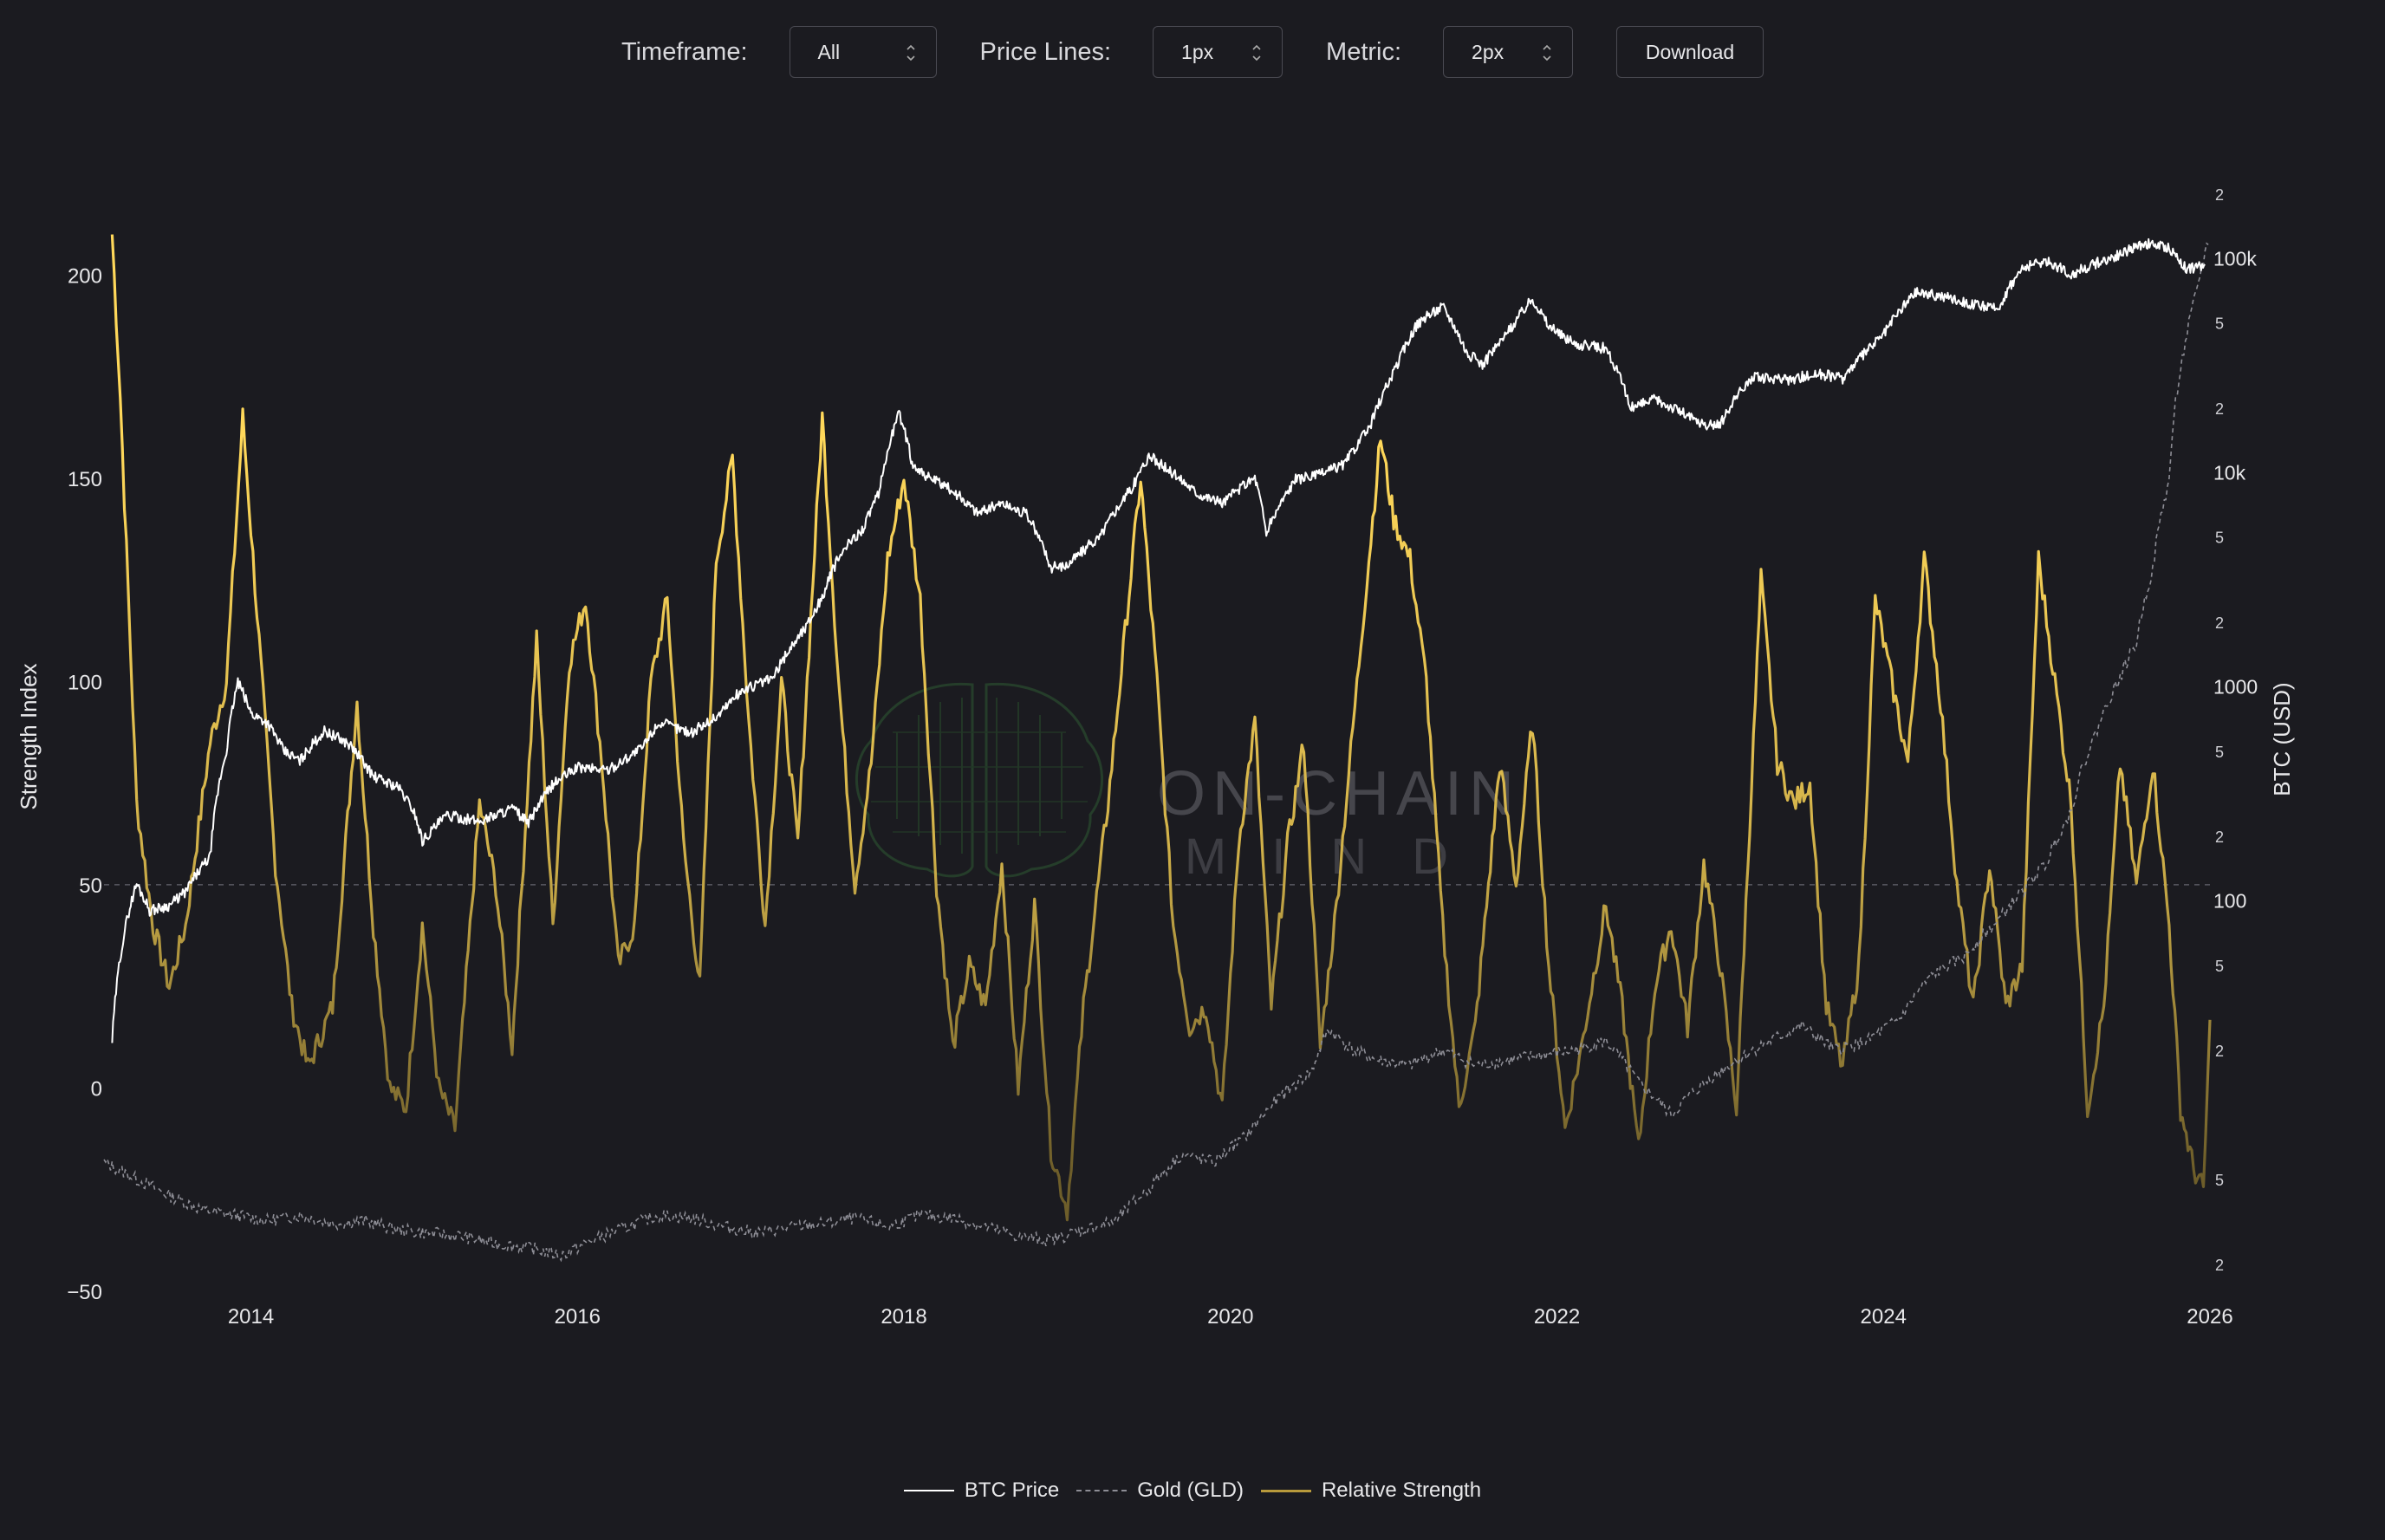  What do you see at coordinates (2235, 259) in the screenshot?
I see `right-major-tick-label: 100k` at bounding box center [2235, 259].